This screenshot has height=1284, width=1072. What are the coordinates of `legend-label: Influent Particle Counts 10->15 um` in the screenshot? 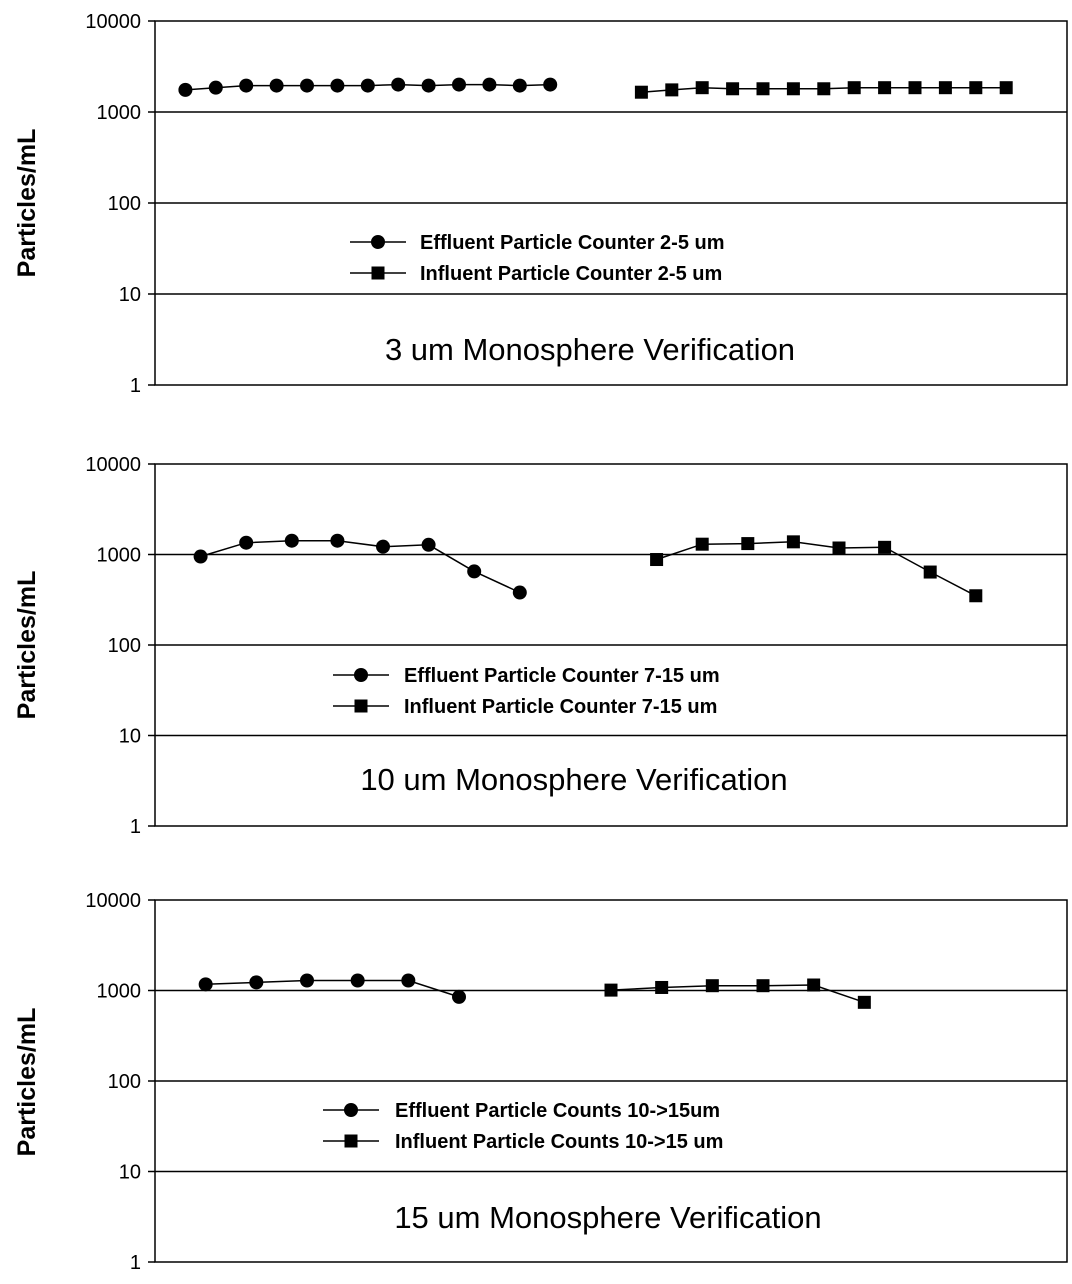 It's located at (559, 1142).